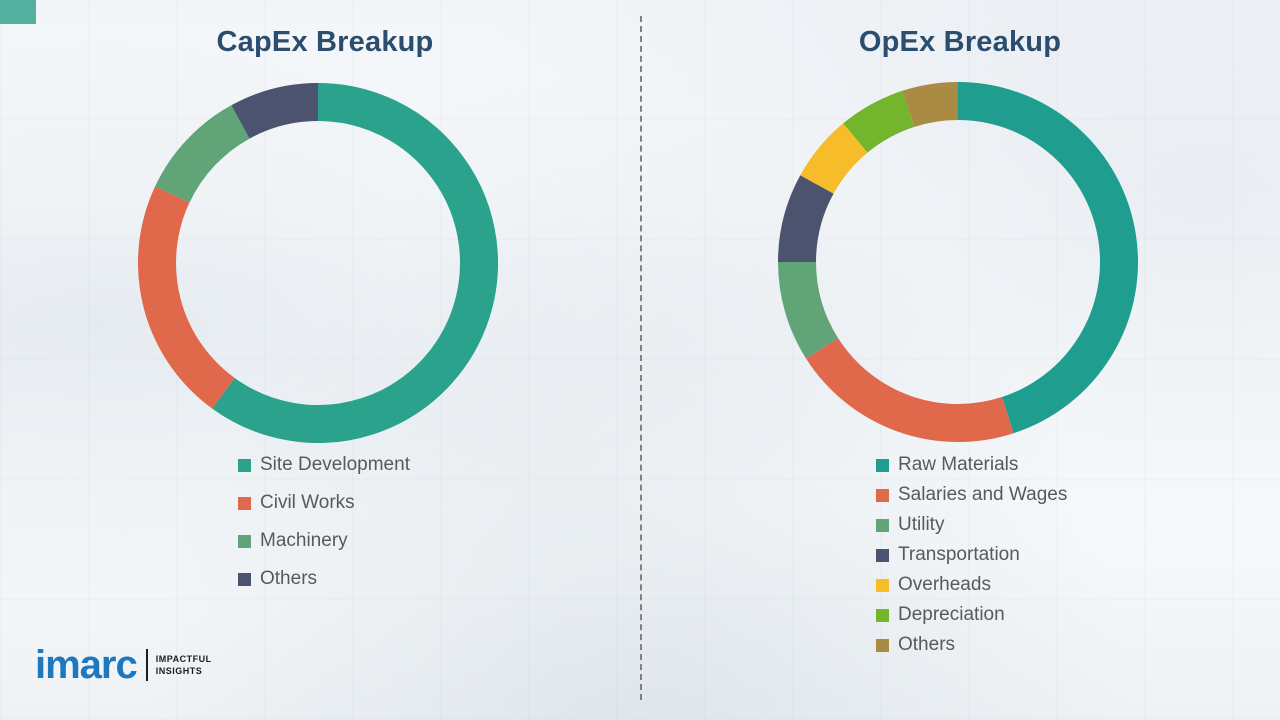 This screenshot has height=720, width=1280. Describe the element at coordinates (146, 665) in the screenshot. I see `logo-separator` at that location.